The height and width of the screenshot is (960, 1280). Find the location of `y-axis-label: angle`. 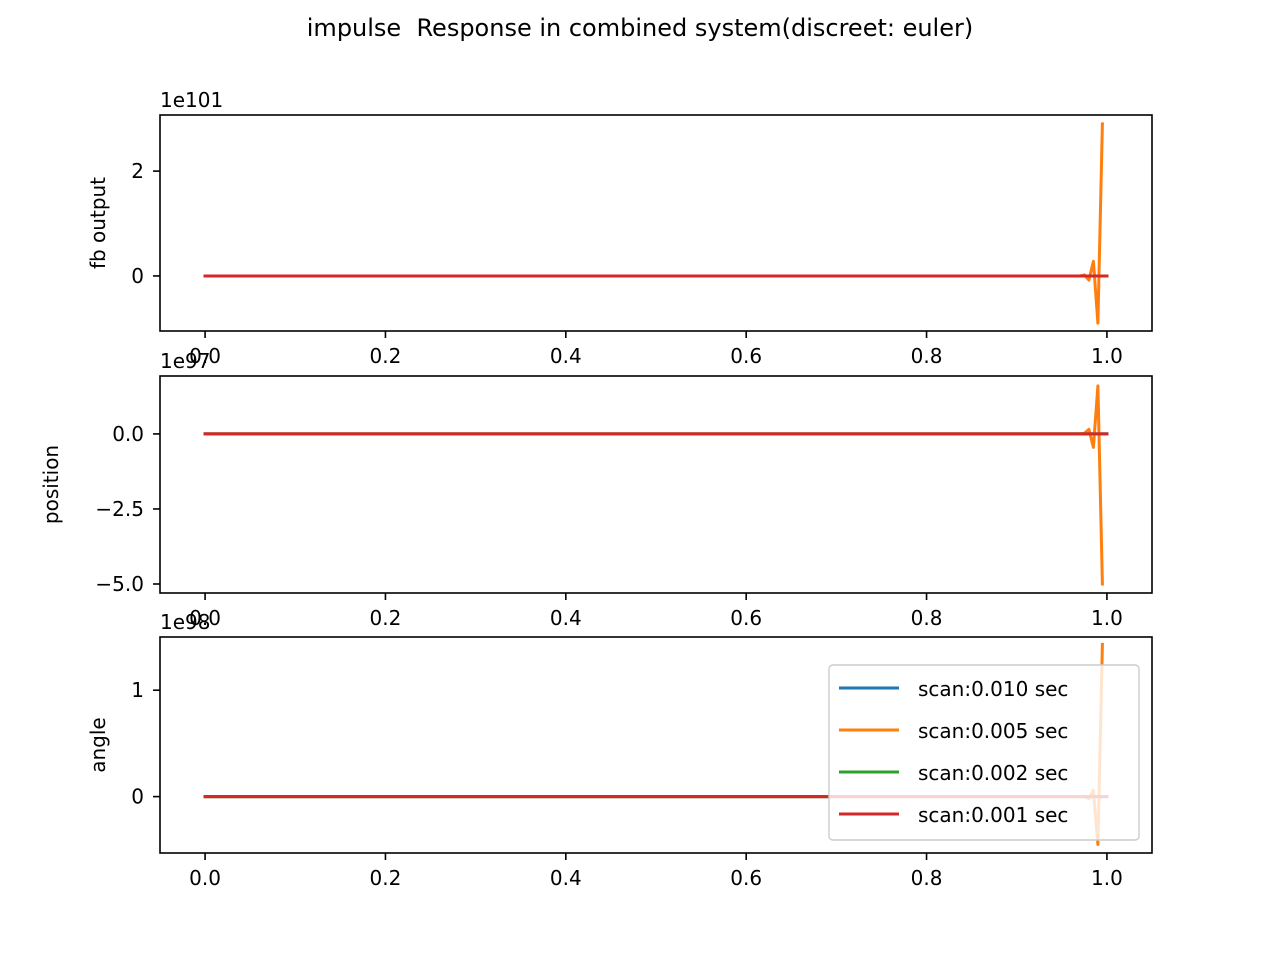

y-axis-label: angle is located at coordinates (98, 745).